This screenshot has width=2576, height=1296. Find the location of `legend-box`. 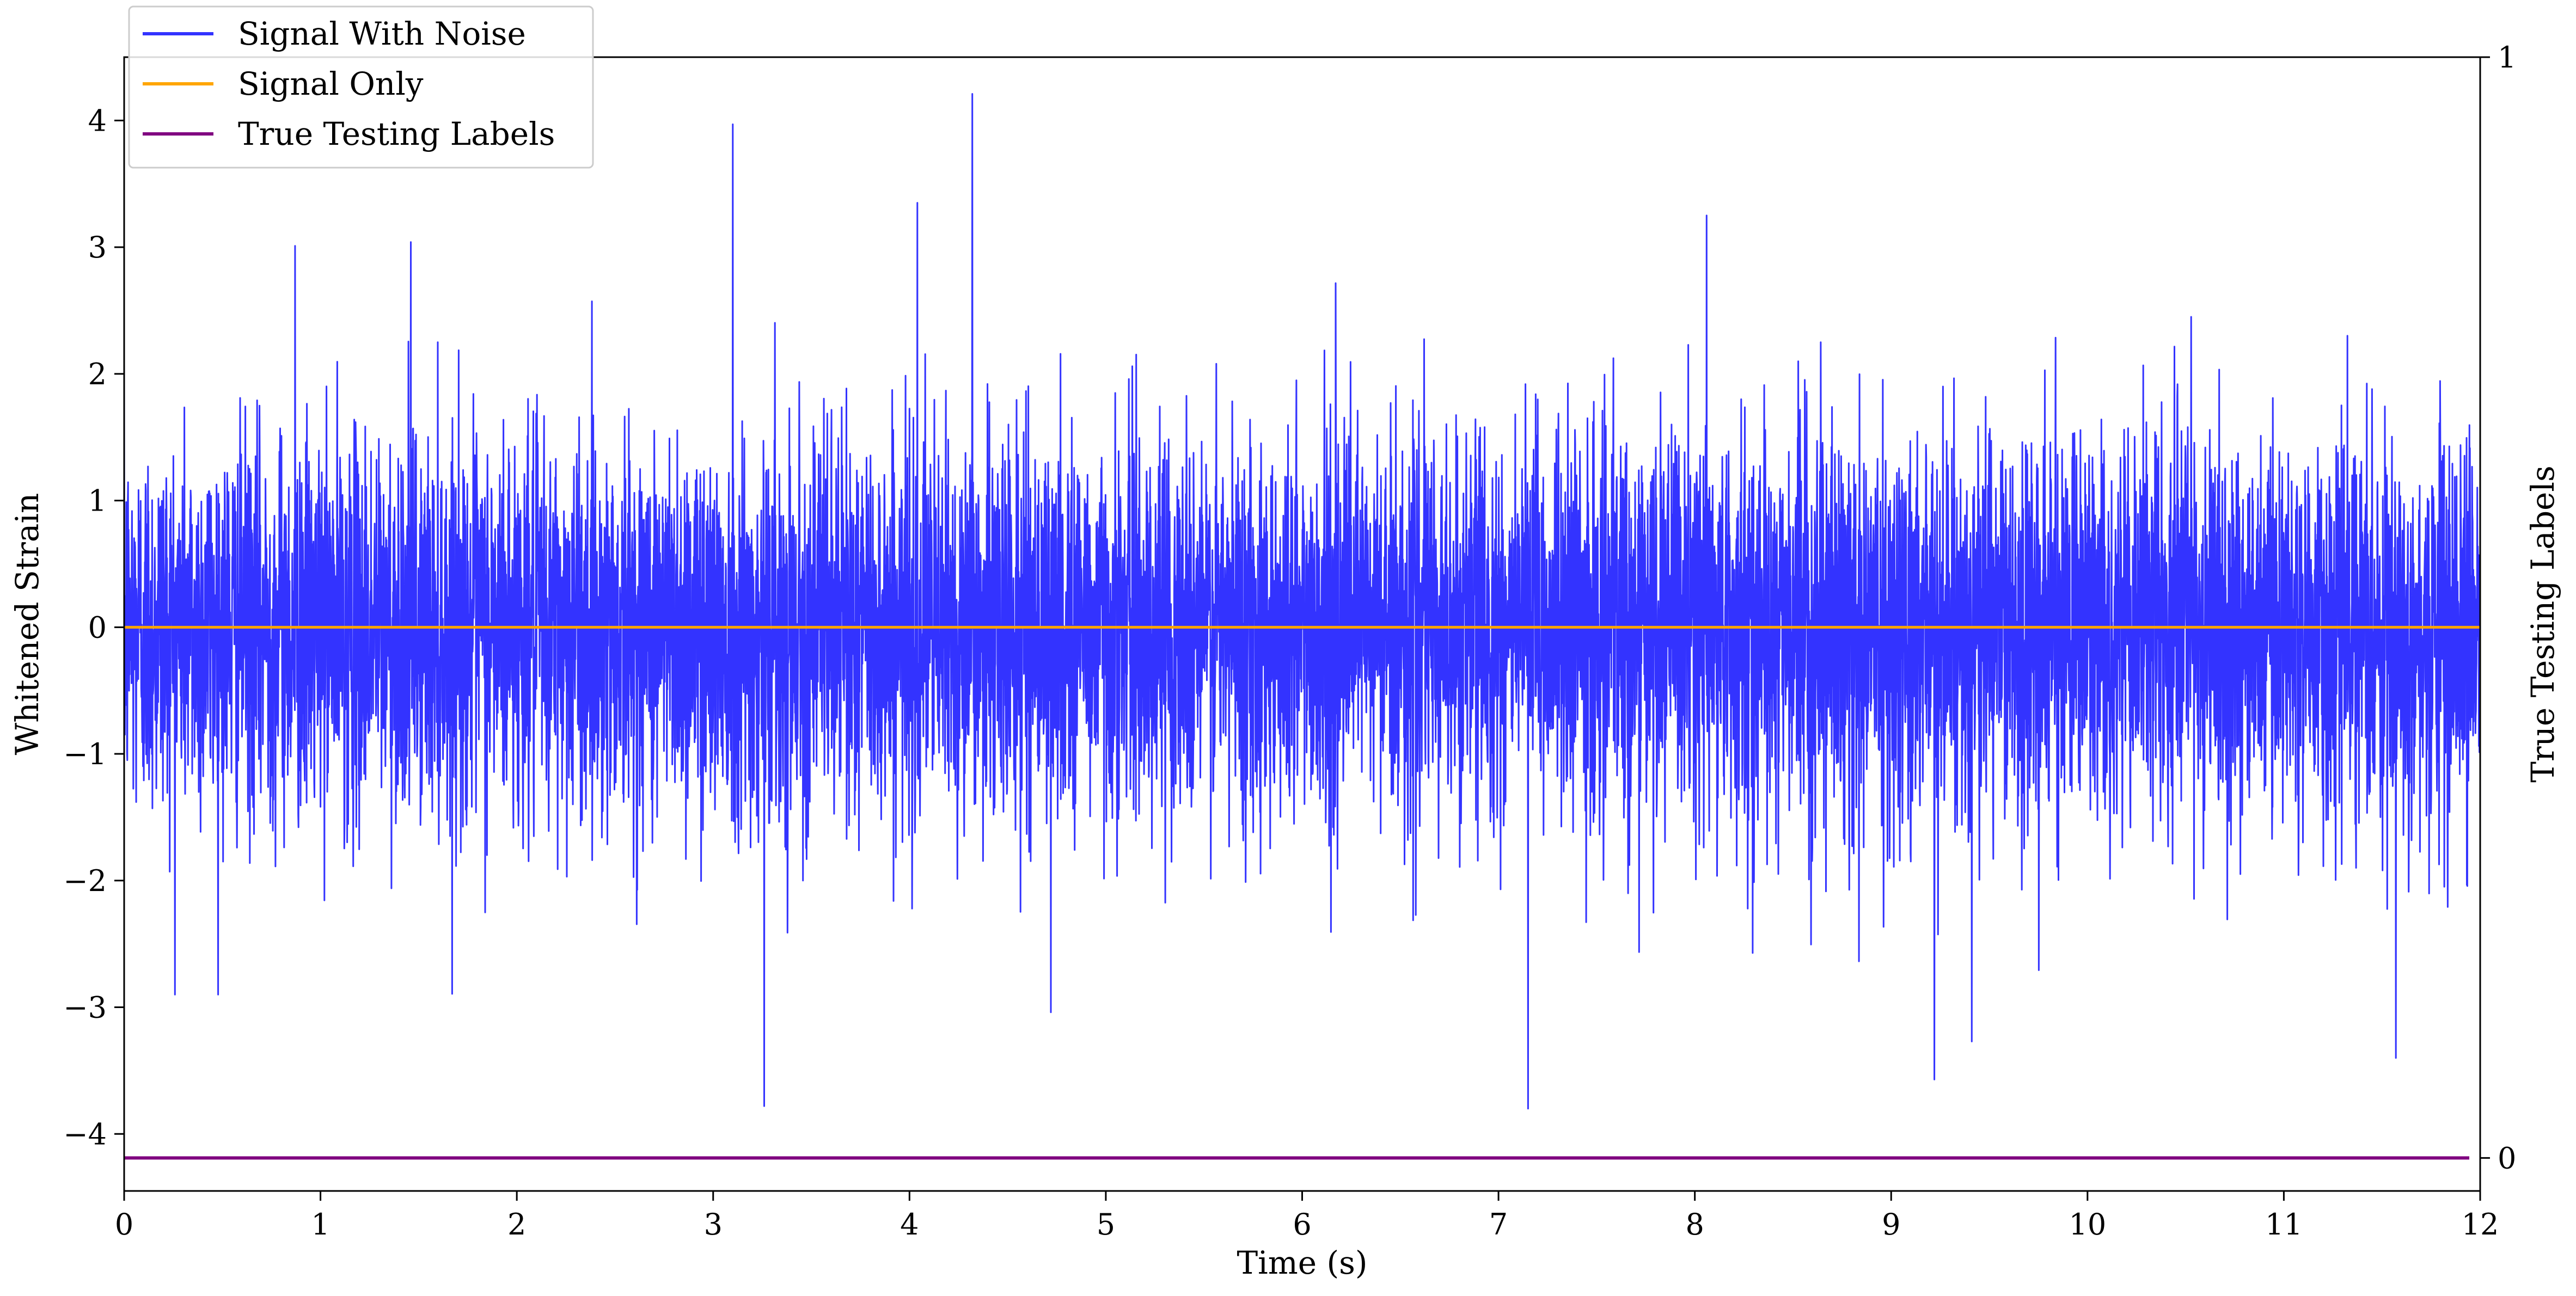

legend-box is located at coordinates (361, 87).